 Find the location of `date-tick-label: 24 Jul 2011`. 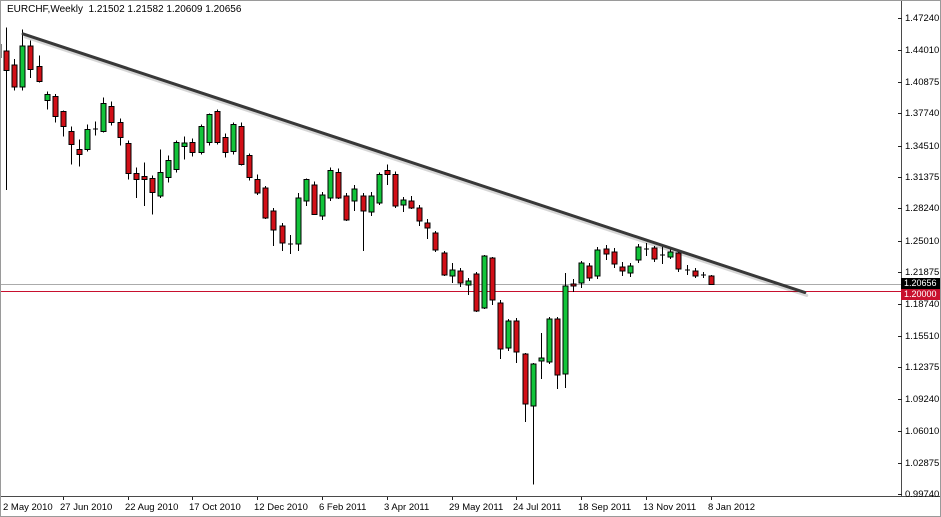

date-tick-label: 24 Jul 2011 is located at coordinates (537, 507).